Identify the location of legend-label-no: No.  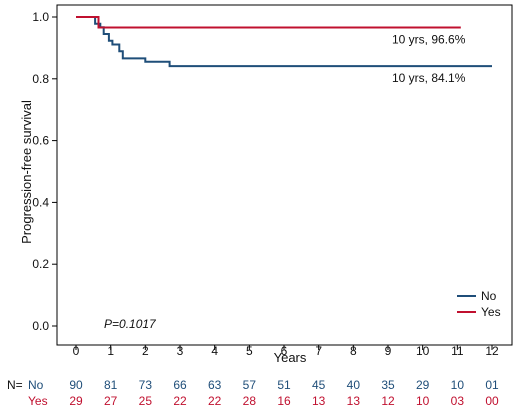
(489, 296).